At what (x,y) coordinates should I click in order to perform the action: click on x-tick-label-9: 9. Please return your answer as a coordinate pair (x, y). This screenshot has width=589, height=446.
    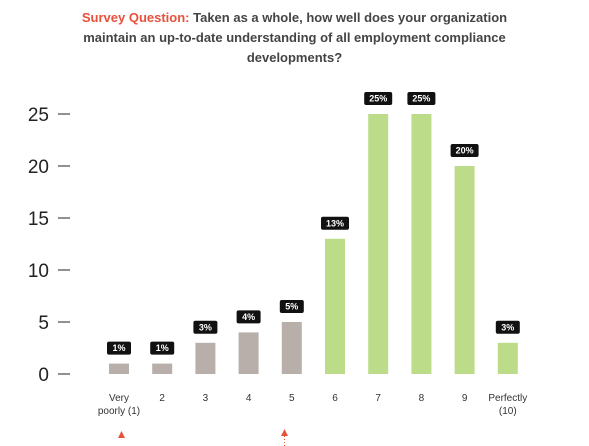
    Looking at the image, I should click on (465, 398).